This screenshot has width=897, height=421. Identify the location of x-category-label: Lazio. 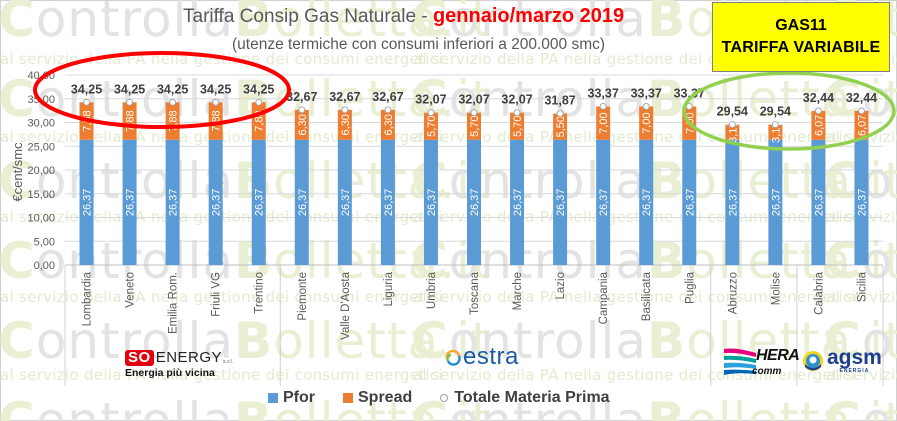
(561, 286).